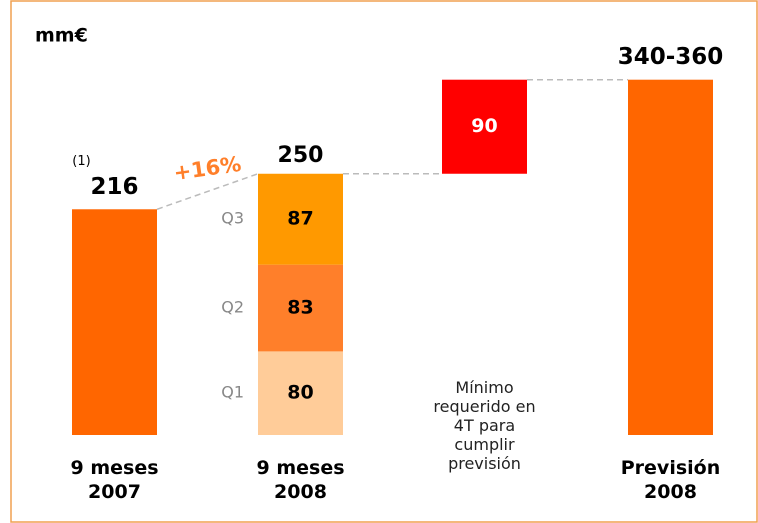 Image resolution: width=758 pixels, height=523 pixels. Describe the element at coordinates (207, 168) in the screenshot. I see `growth-label: +16%` at that location.